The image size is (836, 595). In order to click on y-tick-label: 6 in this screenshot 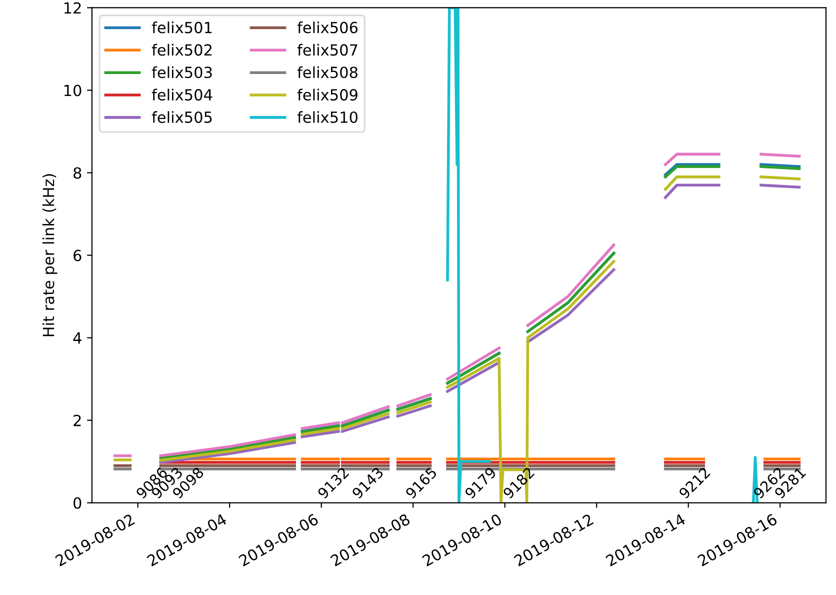, I will do `click(78, 256)`.